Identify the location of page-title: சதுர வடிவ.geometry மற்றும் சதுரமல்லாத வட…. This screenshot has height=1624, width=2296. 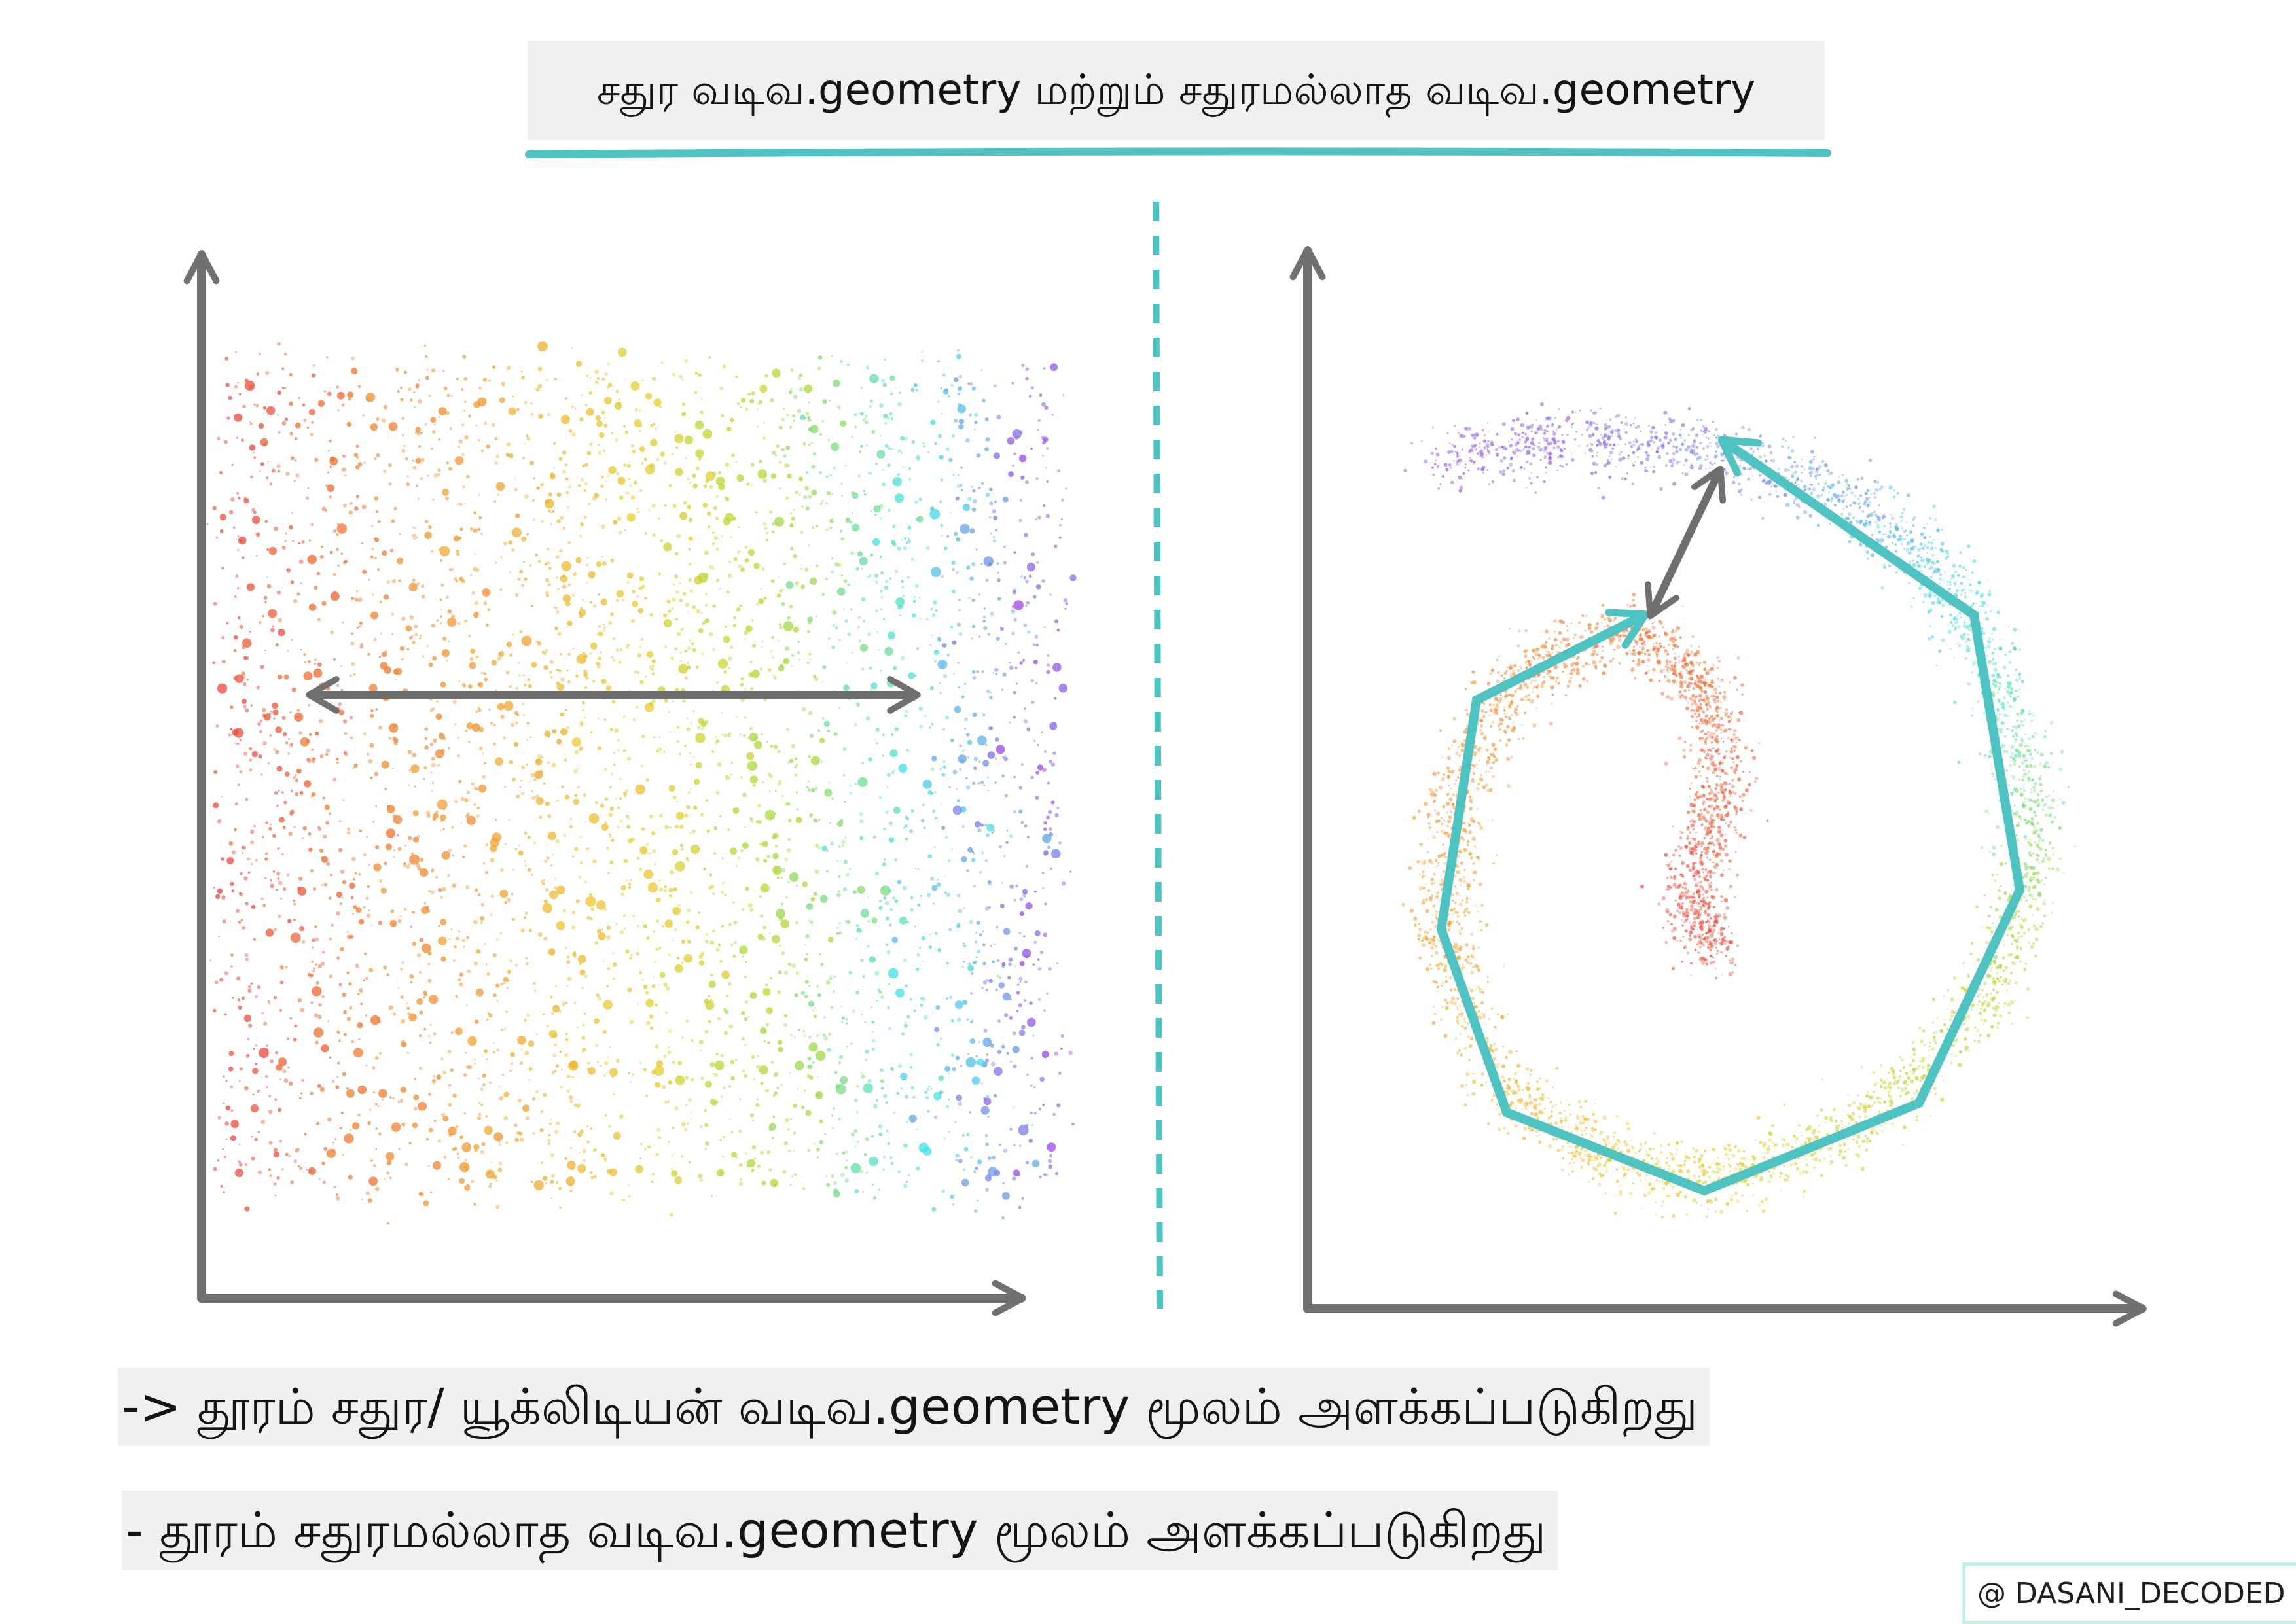
(1176, 90).